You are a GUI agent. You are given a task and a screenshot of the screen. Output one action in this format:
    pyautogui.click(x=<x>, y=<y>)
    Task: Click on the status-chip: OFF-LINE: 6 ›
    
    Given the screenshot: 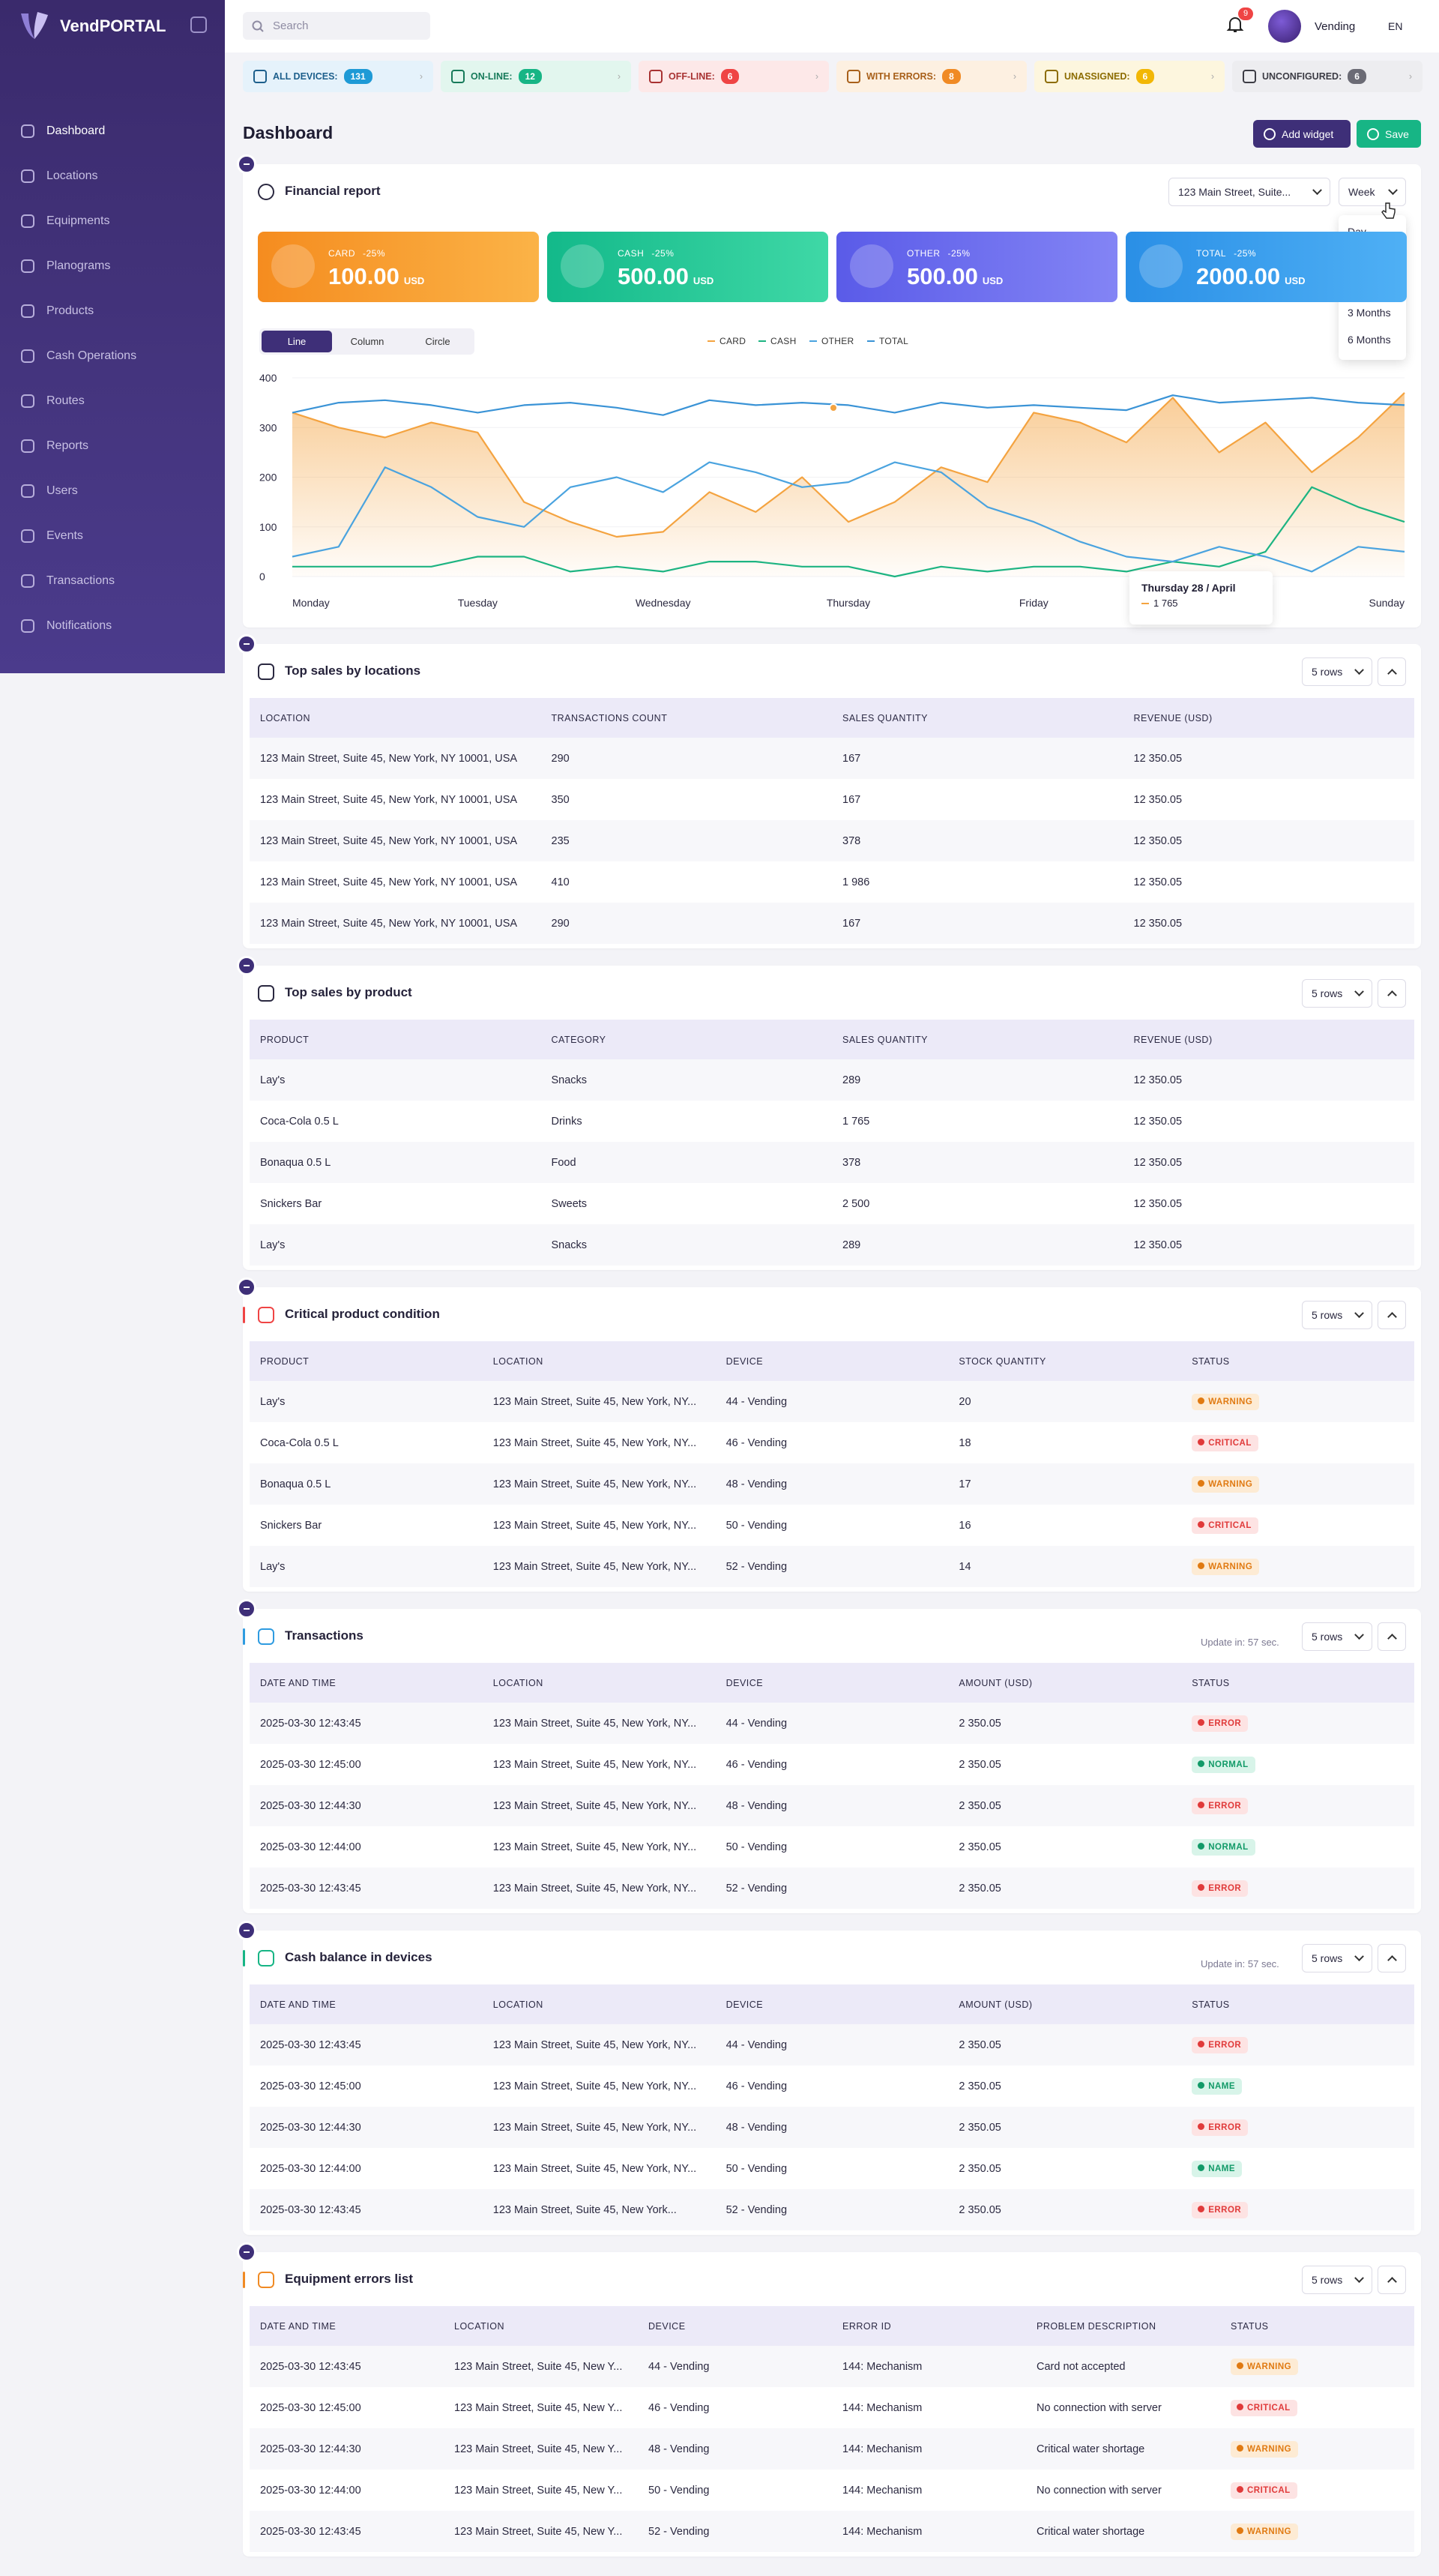 What is the action you would take?
    pyautogui.click(x=734, y=76)
    